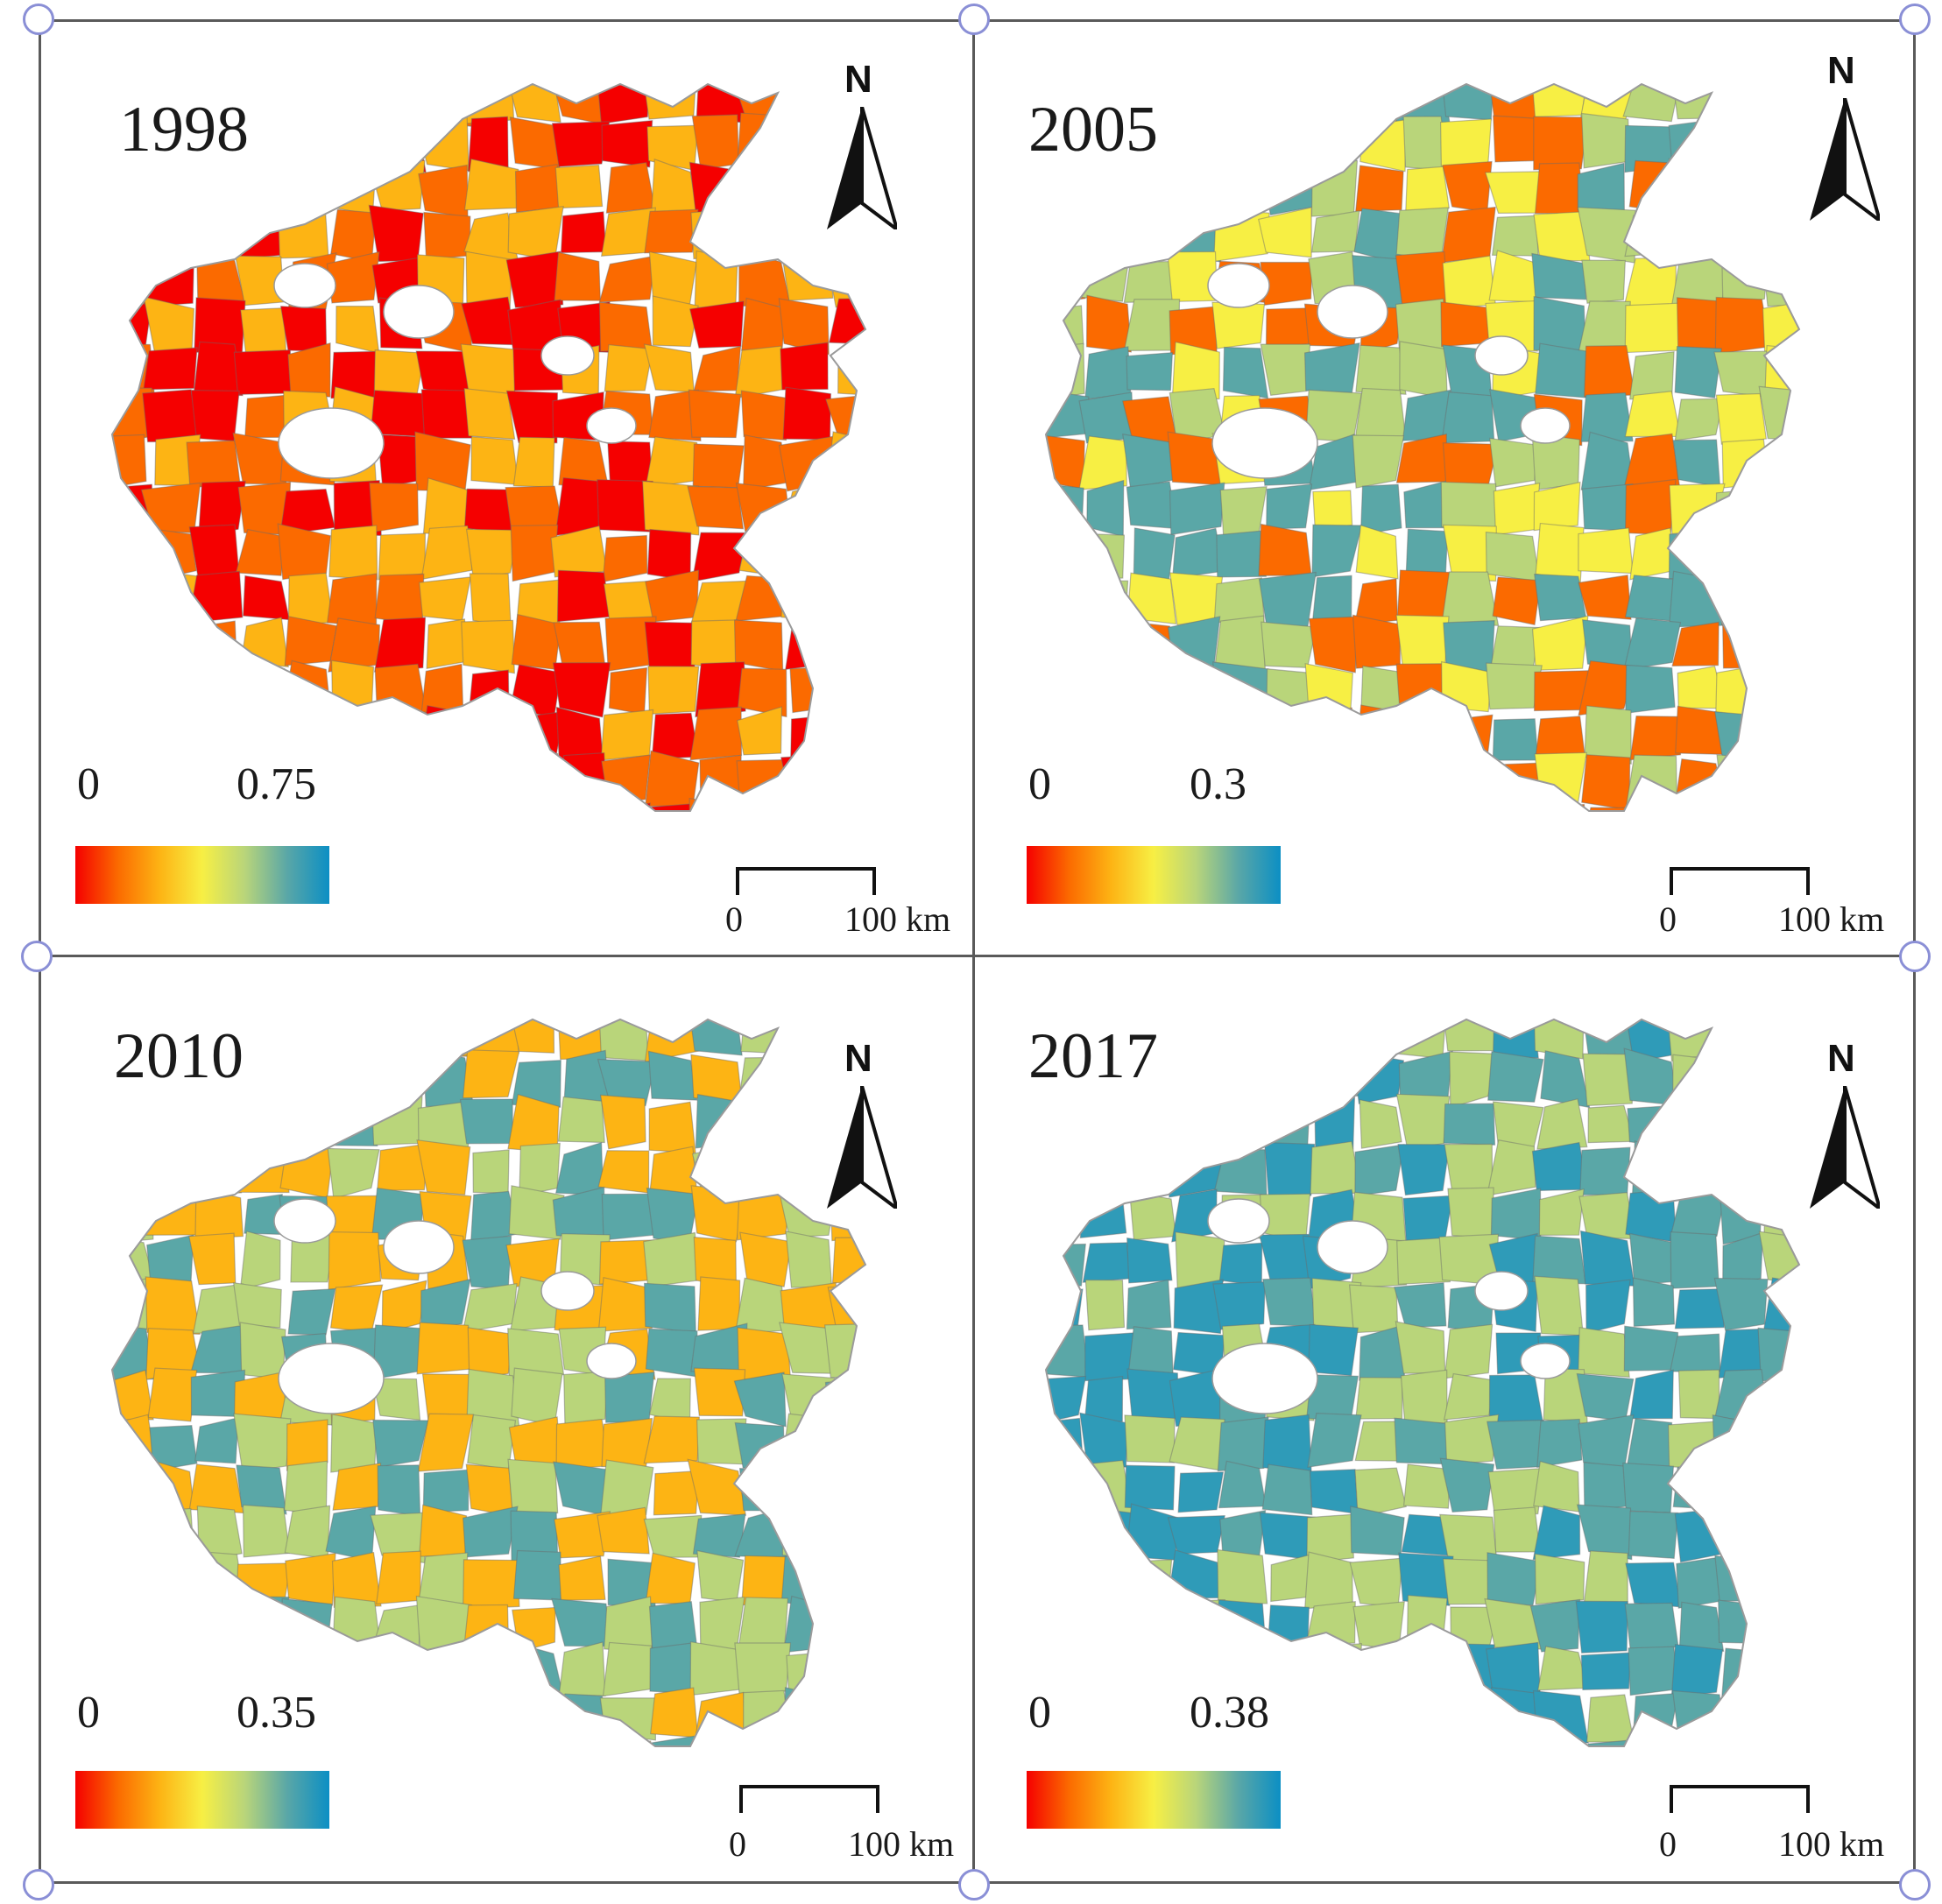 The height and width of the screenshot is (1904, 1942). What do you see at coordinates (974, 1884) in the screenshot?
I see `selection-handle-bottom` at bounding box center [974, 1884].